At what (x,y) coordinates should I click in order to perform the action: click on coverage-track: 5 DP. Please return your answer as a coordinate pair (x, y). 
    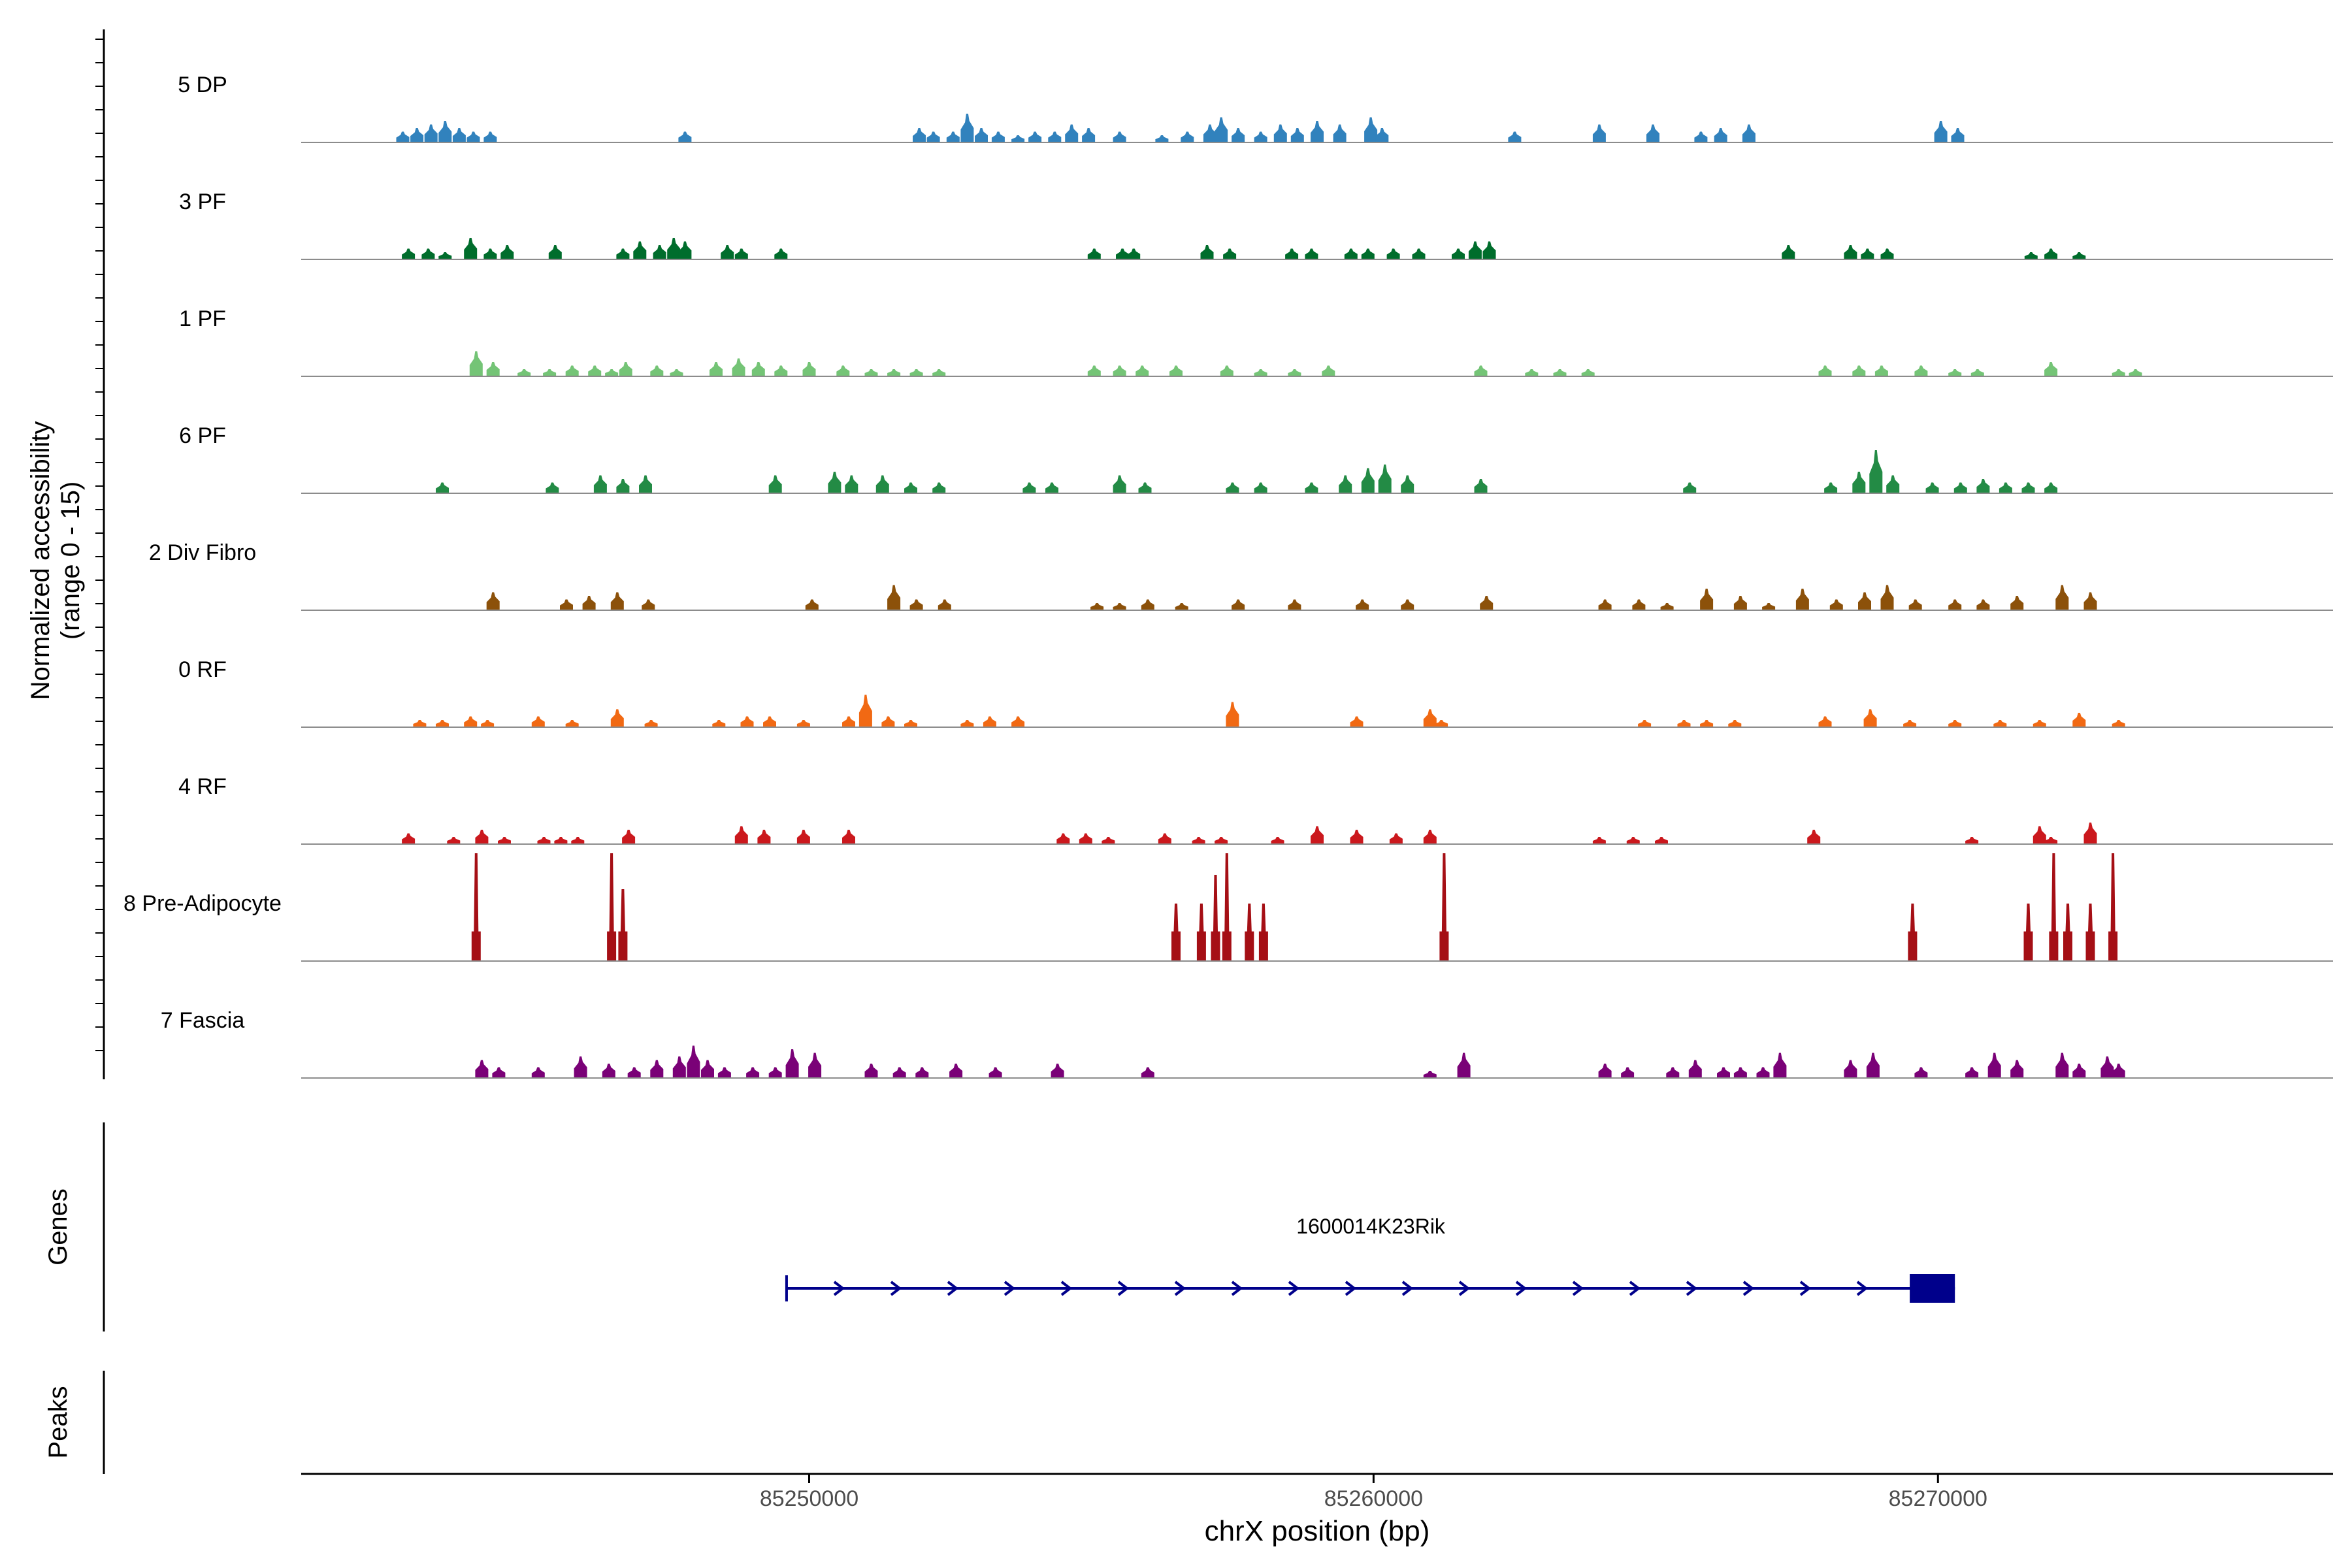
    Looking at the image, I should click on (1255, 108).